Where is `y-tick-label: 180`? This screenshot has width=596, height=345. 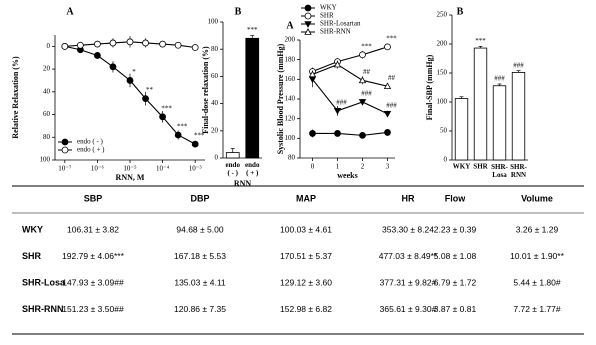 y-tick-label: 180 is located at coordinates (290, 59).